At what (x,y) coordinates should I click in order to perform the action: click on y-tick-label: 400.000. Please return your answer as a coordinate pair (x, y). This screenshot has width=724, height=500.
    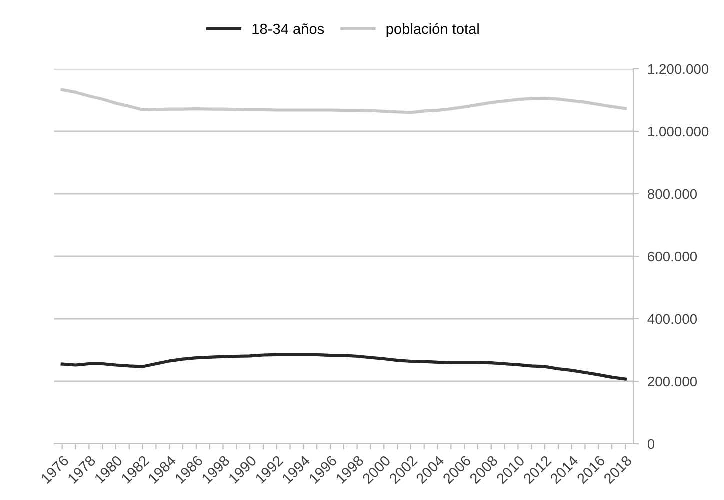
    Looking at the image, I should click on (673, 319).